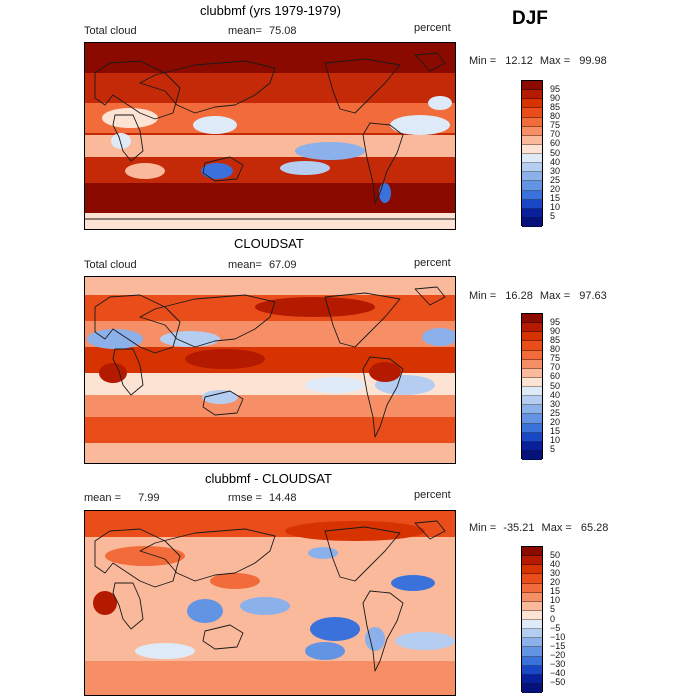 Image resolution: width=700 pixels, height=700 pixels. Describe the element at coordinates (483, 61) in the screenshot. I see `panel-1-min-label: Min =` at that location.